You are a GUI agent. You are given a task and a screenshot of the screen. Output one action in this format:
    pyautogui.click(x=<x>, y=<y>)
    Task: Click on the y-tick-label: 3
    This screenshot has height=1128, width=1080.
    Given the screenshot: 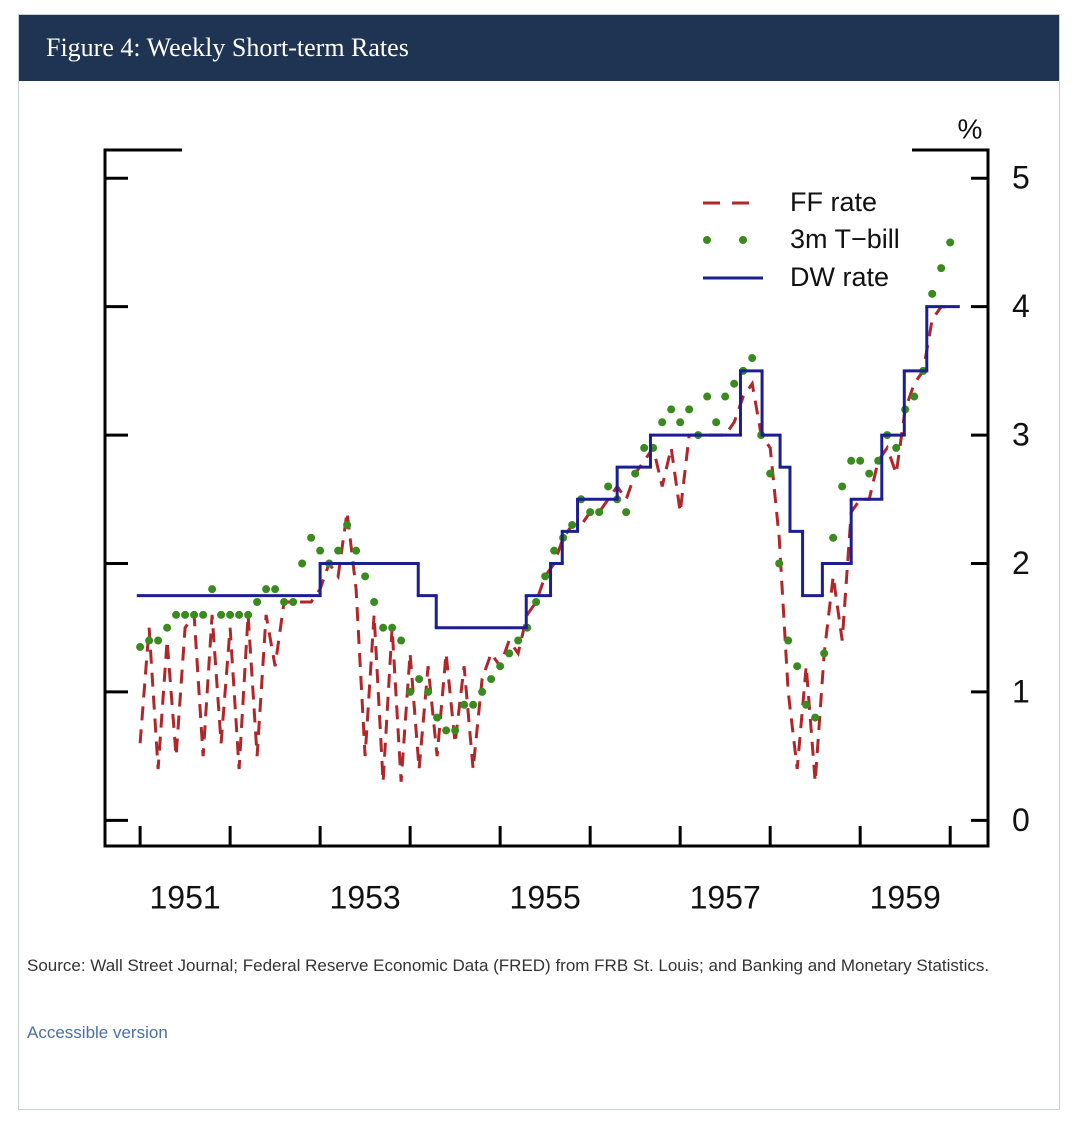 What is the action you would take?
    pyautogui.click(x=1021, y=435)
    